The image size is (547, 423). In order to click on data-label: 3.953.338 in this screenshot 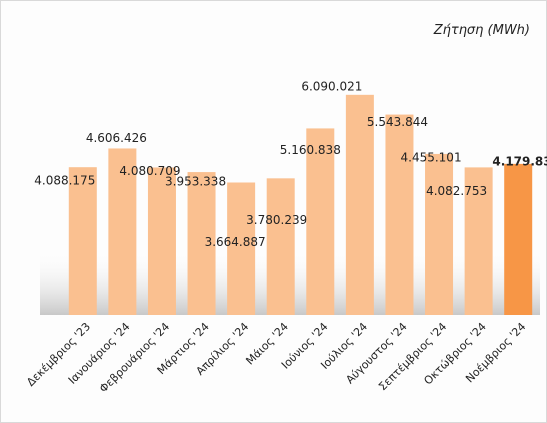, I will do `click(195, 182)`.